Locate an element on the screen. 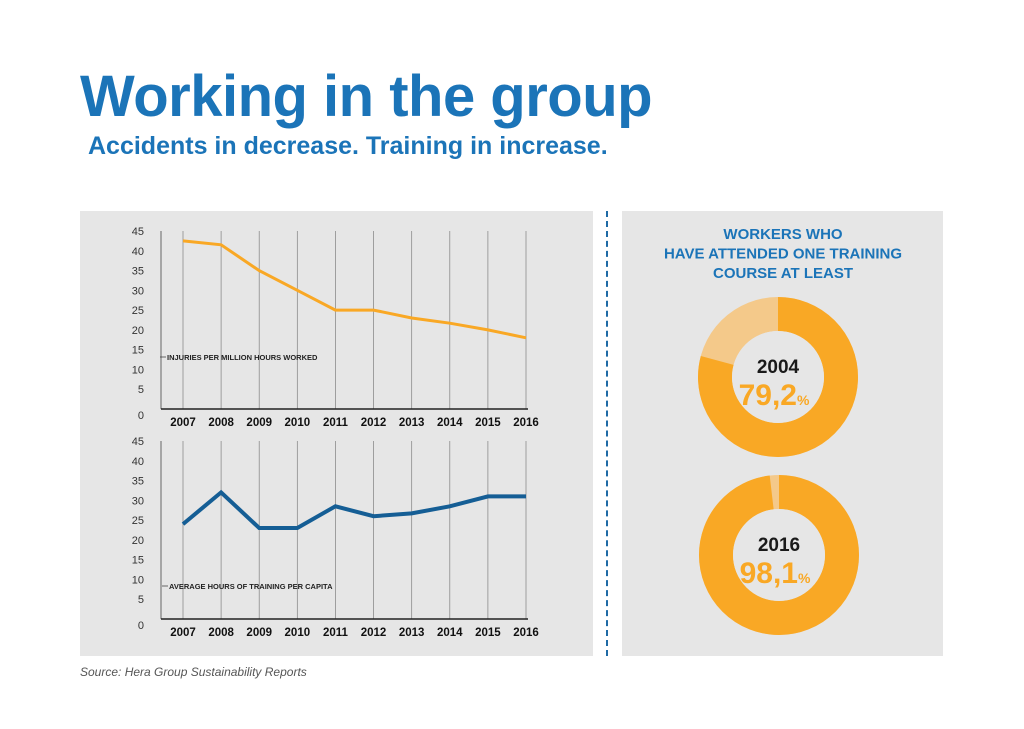 The height and width of the screenshot is (729, 1024). series-label: INJURIES PER MILLION HOURS WORKED is located at coordinates (242, 357).